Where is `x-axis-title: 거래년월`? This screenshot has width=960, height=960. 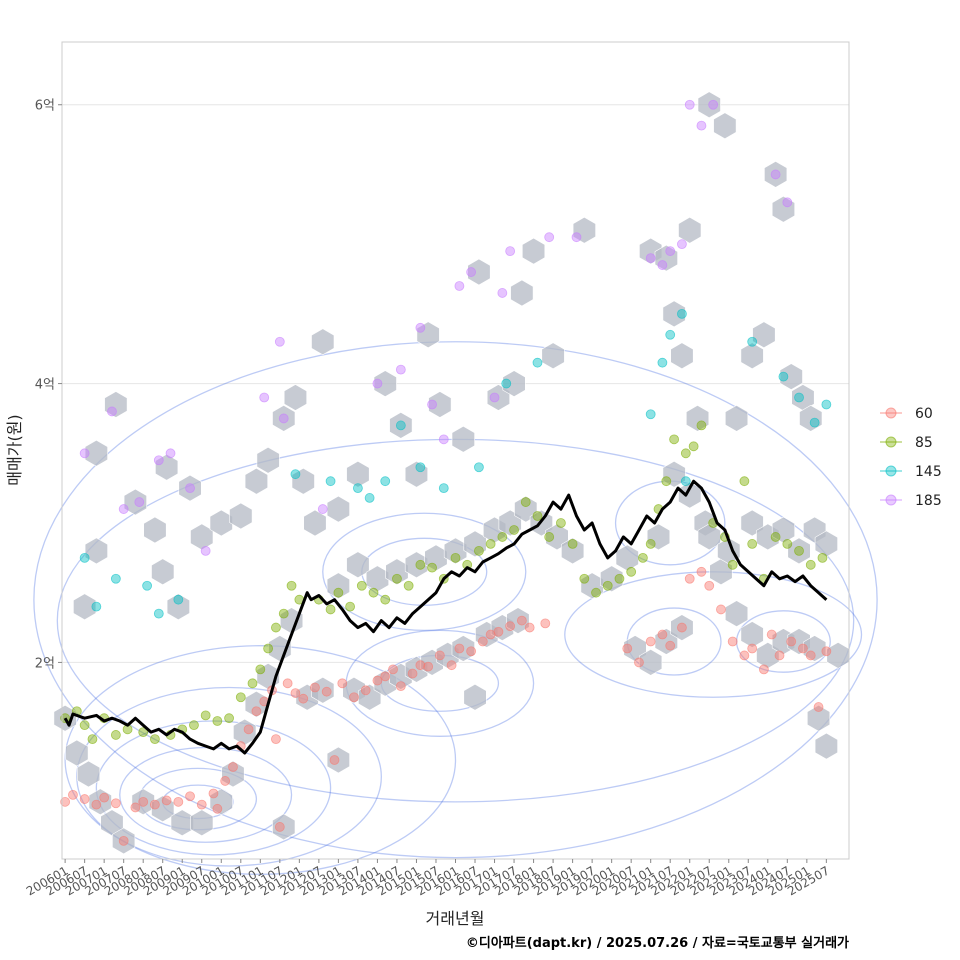 x-axis-title: 거래년월 is located at coordinates (455, 918).